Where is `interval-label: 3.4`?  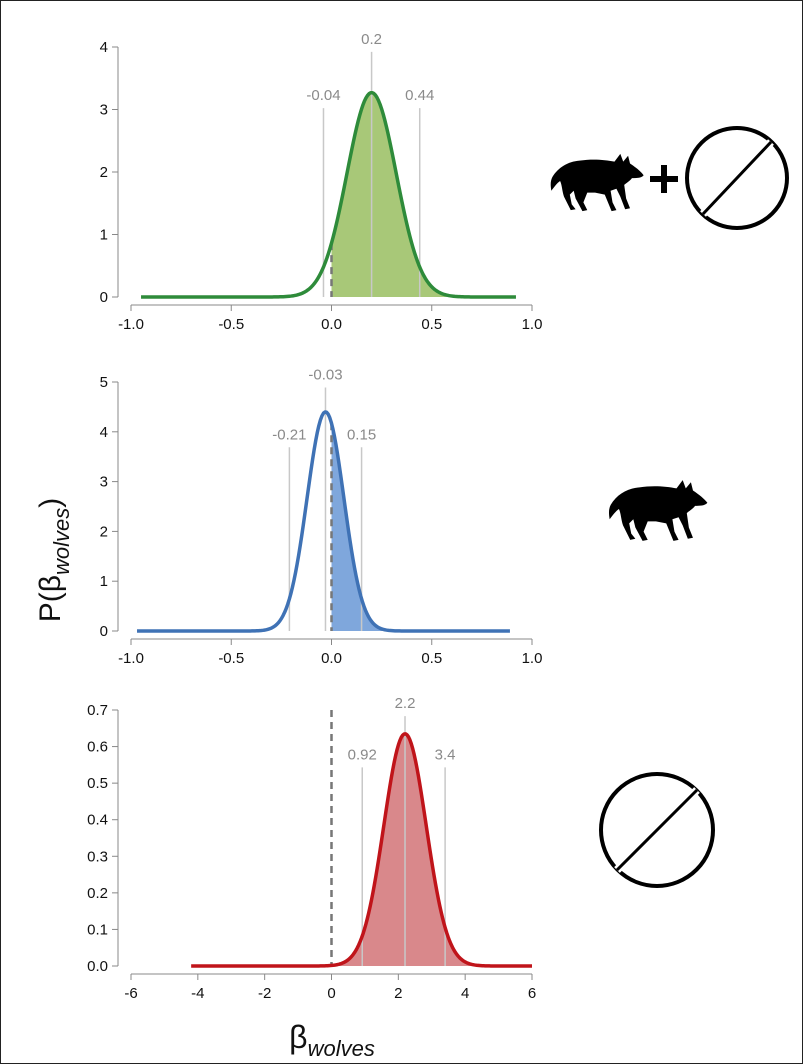
interval-label: 3.4 is located at coordinates (445, 754).